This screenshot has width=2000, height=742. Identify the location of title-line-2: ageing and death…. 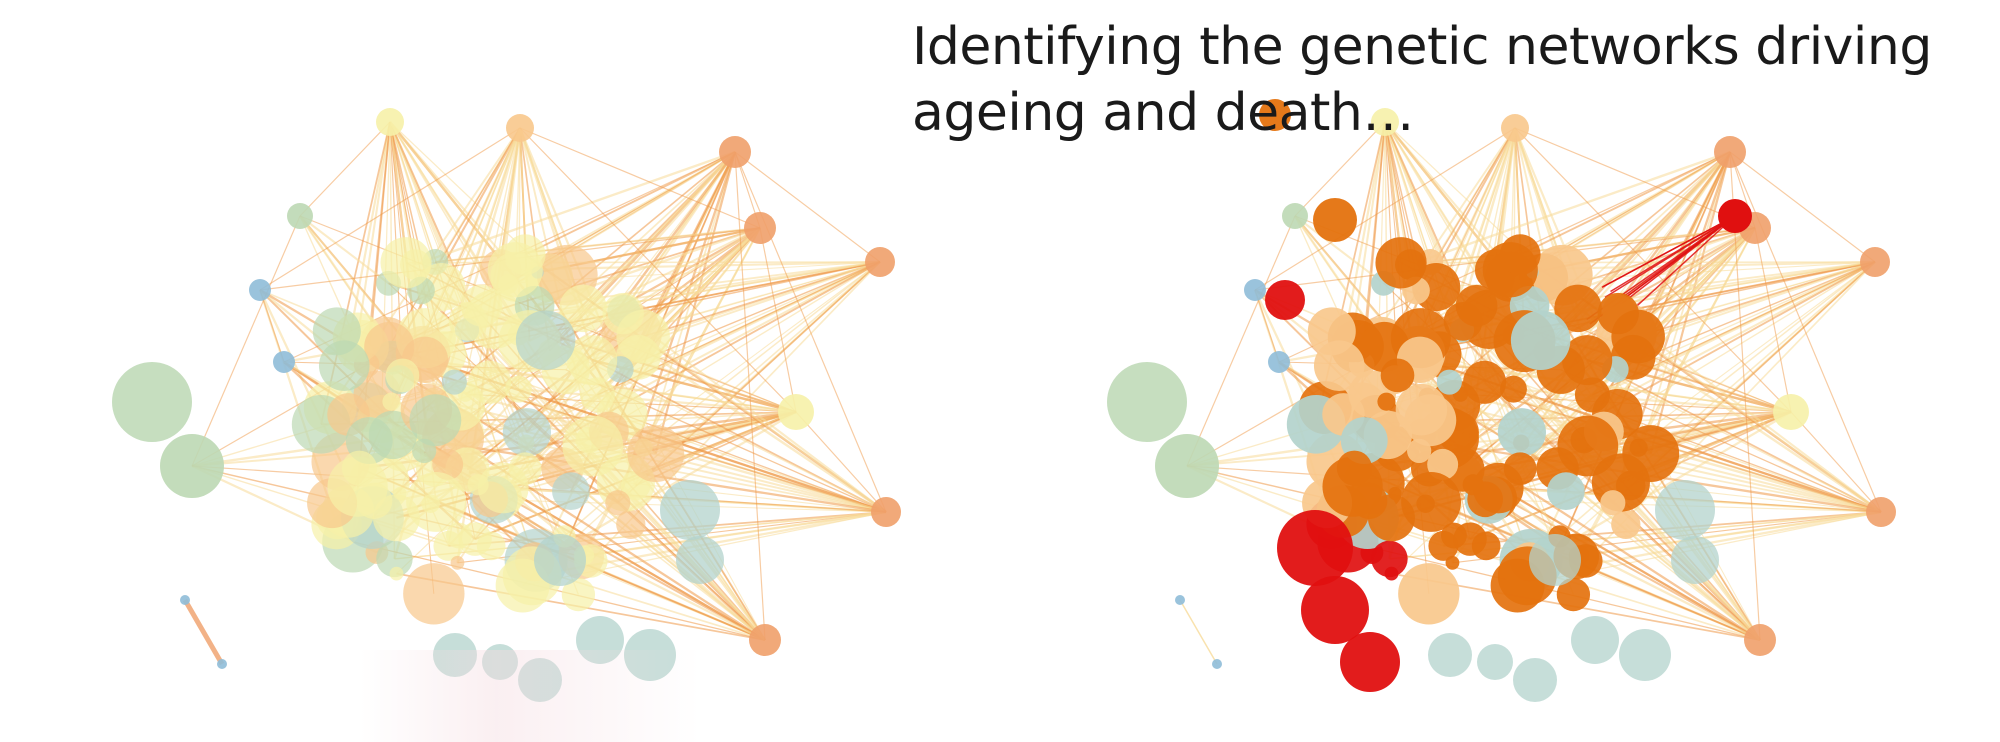
(1163, 113).